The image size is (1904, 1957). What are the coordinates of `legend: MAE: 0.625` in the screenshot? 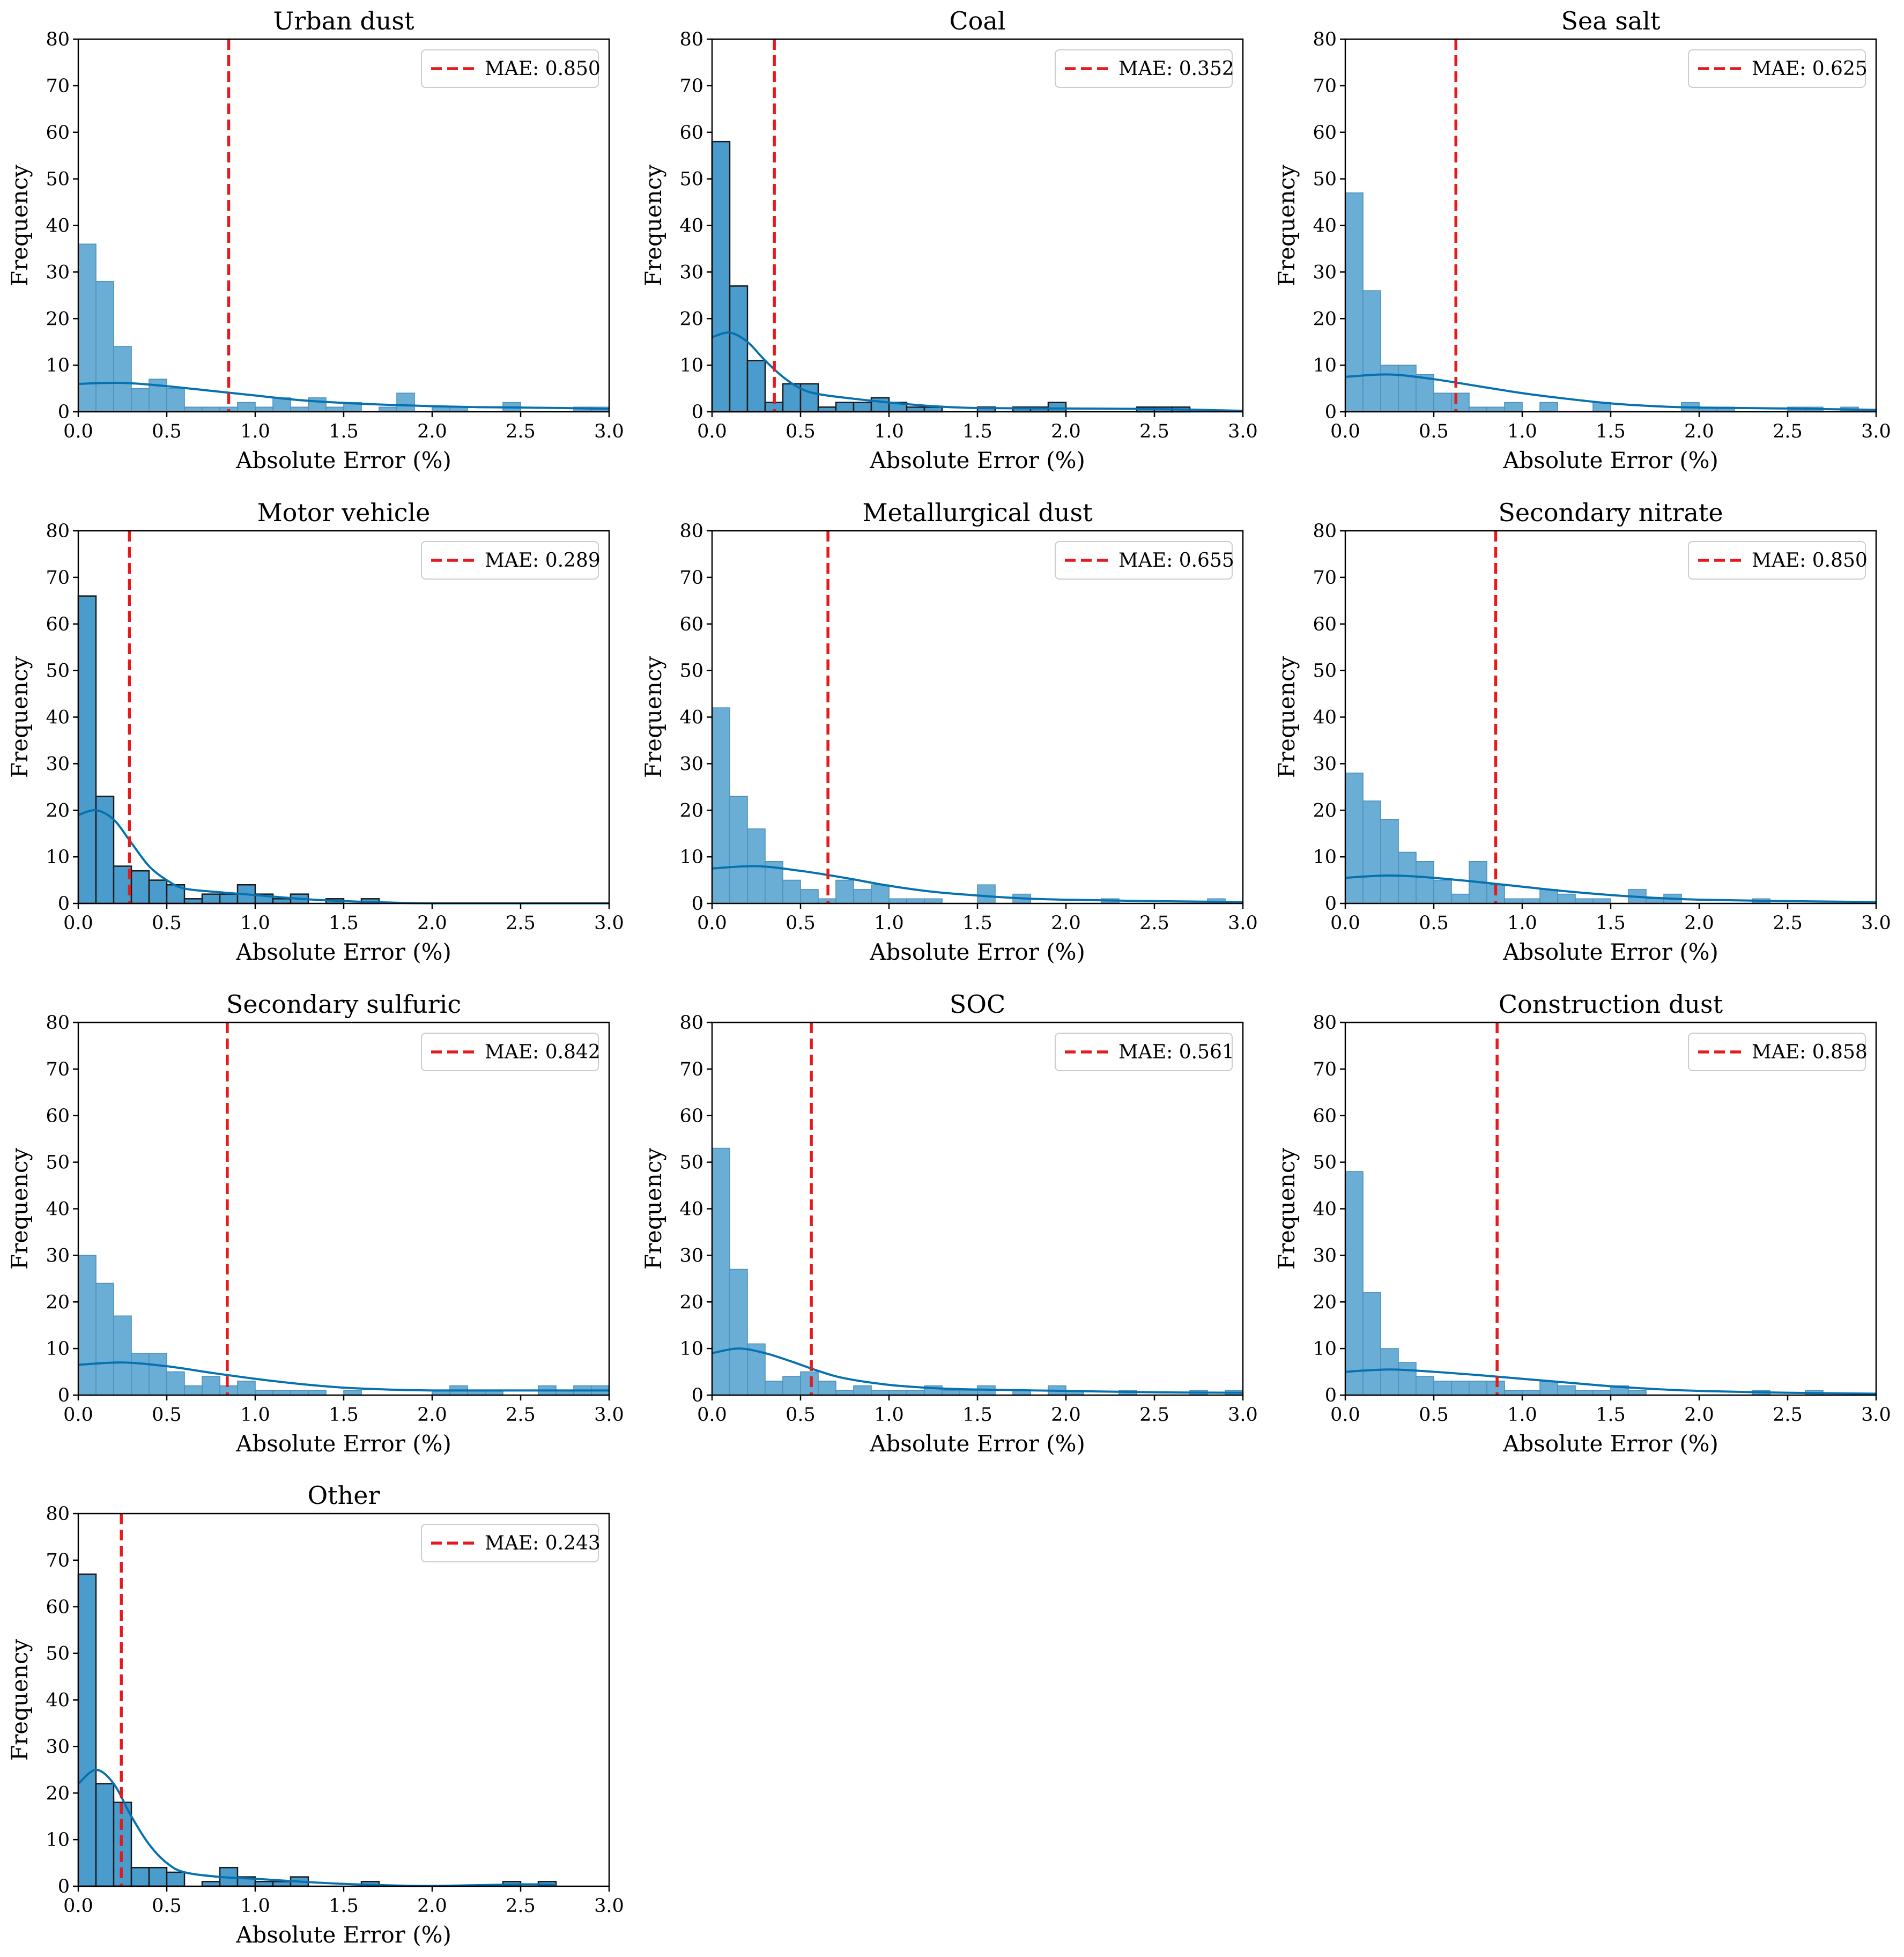 It's located at (1778, 68).